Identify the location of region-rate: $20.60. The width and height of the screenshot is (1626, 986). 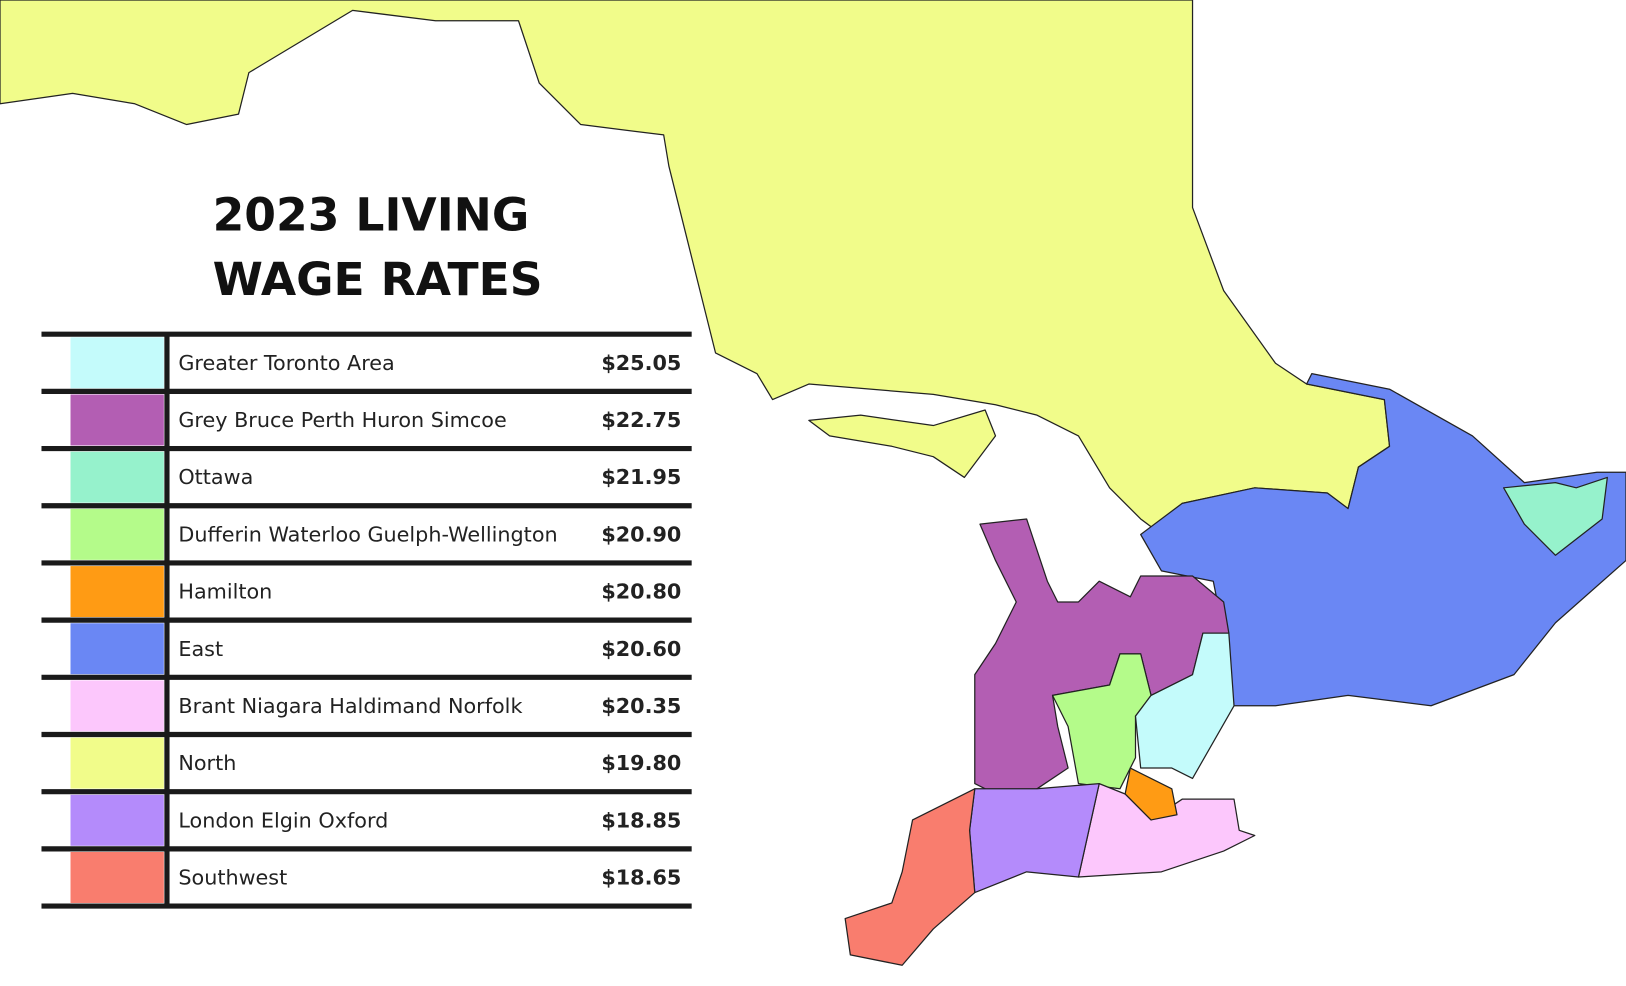
(641, 649).